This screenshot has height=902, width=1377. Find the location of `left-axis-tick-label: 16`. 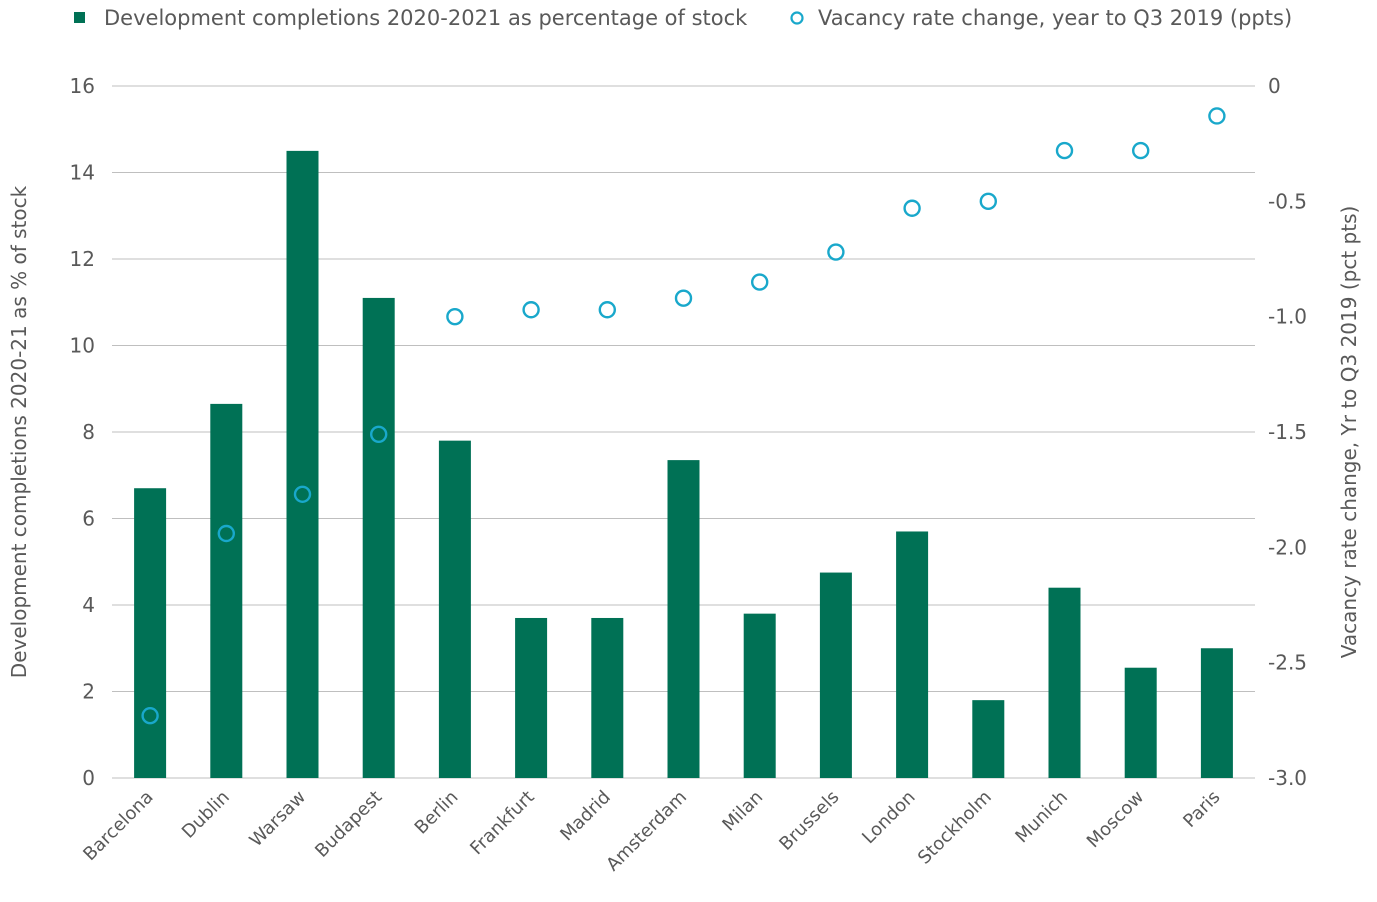

left-axis-tick-label: 16 is located at coordinates (82, 86).